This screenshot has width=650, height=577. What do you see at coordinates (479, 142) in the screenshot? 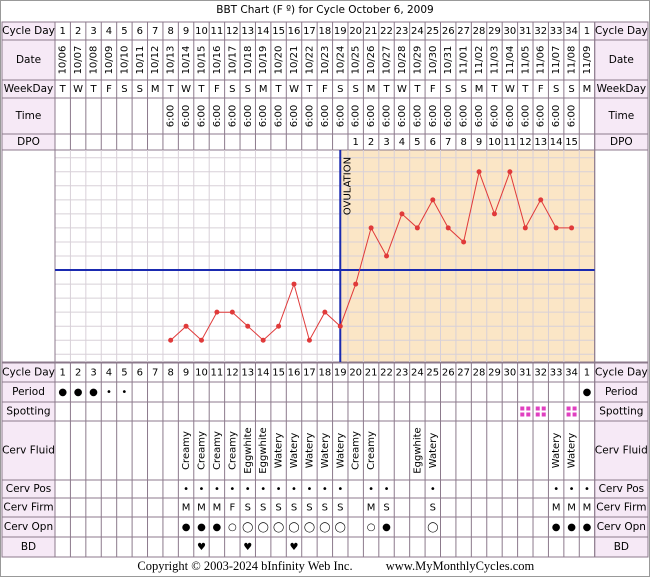
I see `cell-dpo: 9` at bounding box center [479, 142].